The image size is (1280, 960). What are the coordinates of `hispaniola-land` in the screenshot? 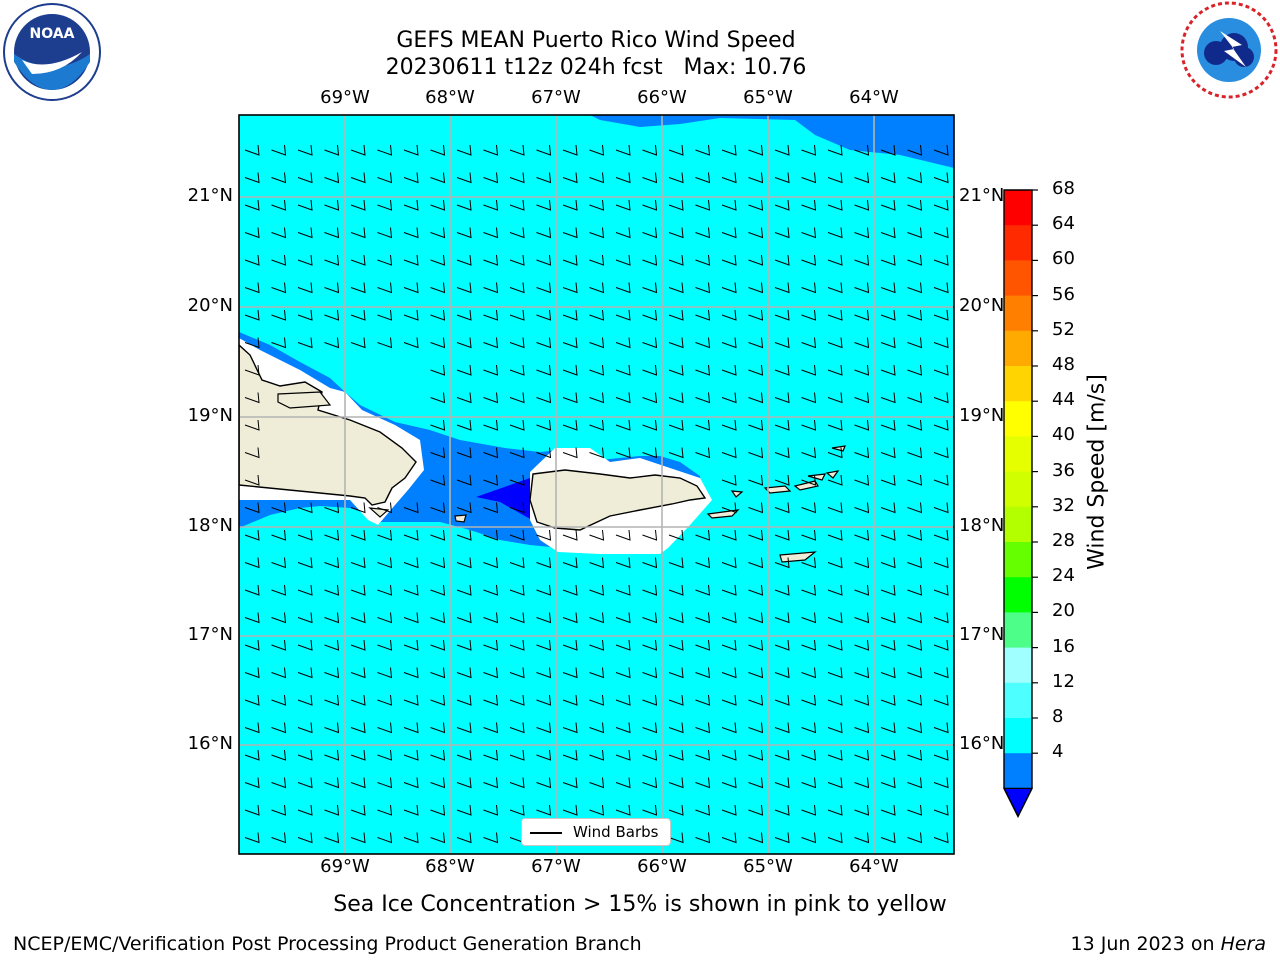 It's located at (328, 425).